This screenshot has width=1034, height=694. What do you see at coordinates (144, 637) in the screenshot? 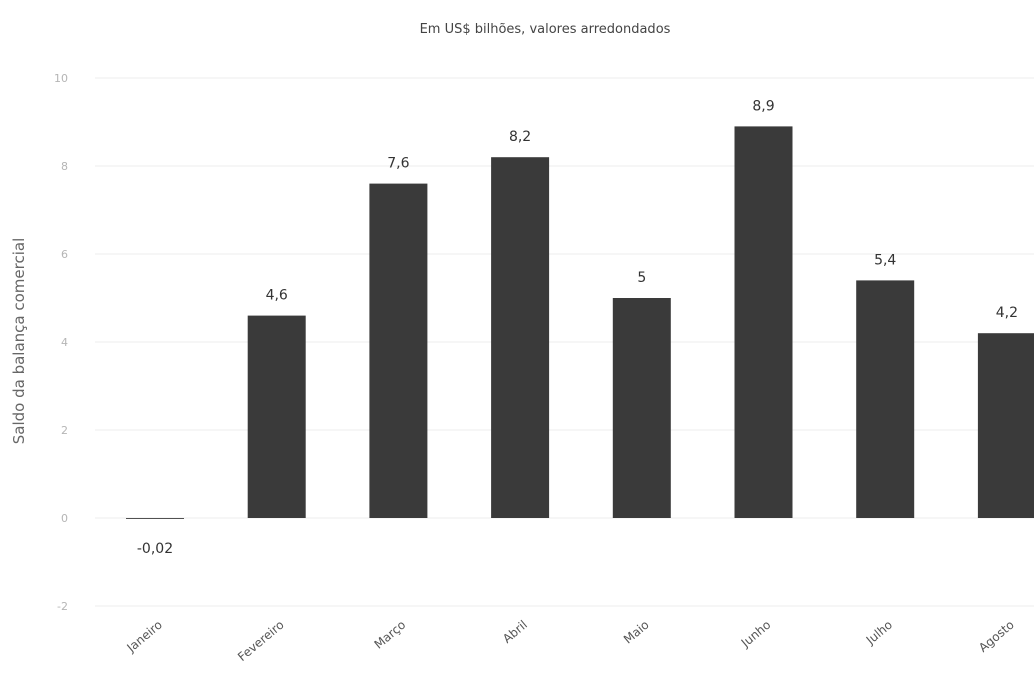
I see `x-tick-label: Janeiro` at bounding box center [144, 637].